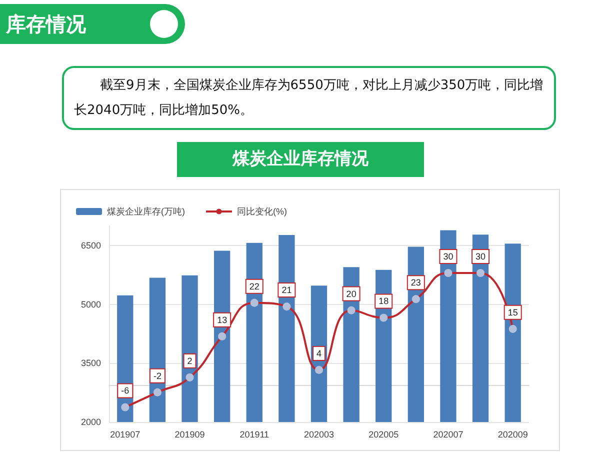 Image resolution: width=600 pixels, height=457 pixels. What do you see at coordinates (309, 98) in the screenshot?
I see `text: 截至9月末，全国煤炭企业库存为6550万吨，对比上月减少350万吨，同比增长2040万吨，同比增加50%。` at bounding box center [309, 98].